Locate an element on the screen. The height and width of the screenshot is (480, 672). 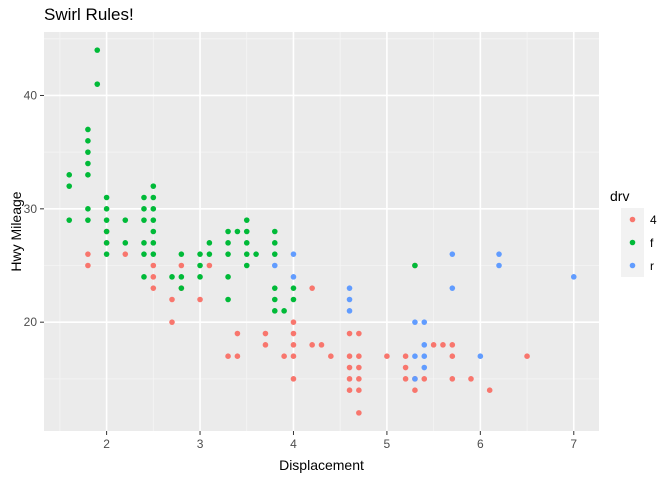
y-tick-label: 40 is located at coordinates (31, 95).